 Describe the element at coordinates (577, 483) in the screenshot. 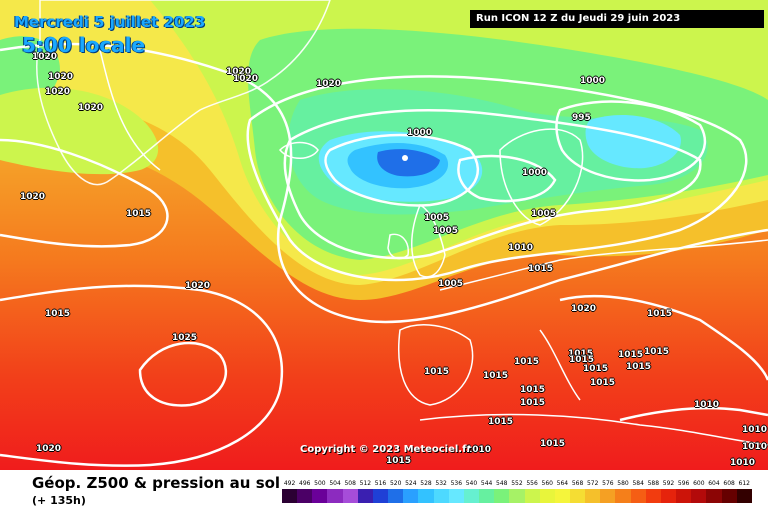

I see `color-scale-tick: 568` at that location.